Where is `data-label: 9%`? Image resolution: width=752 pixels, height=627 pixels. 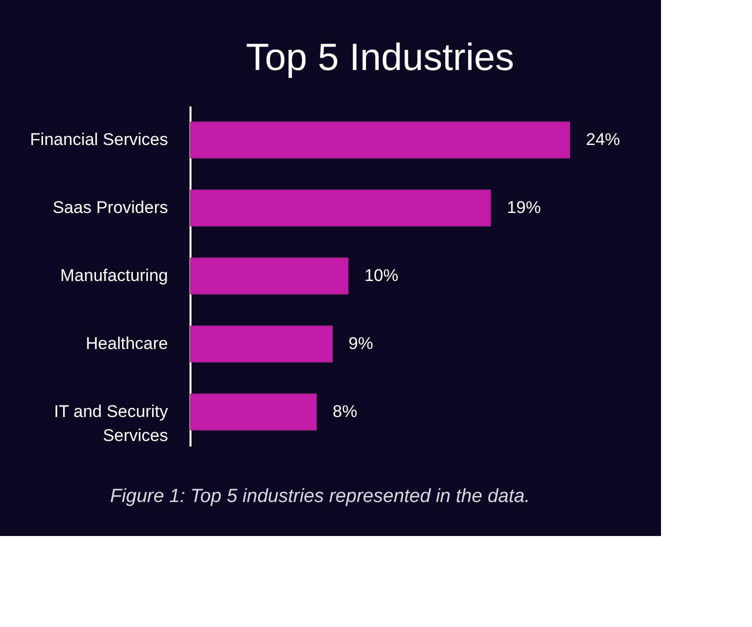
data-label: 9% is located at coordinates (361, 343).